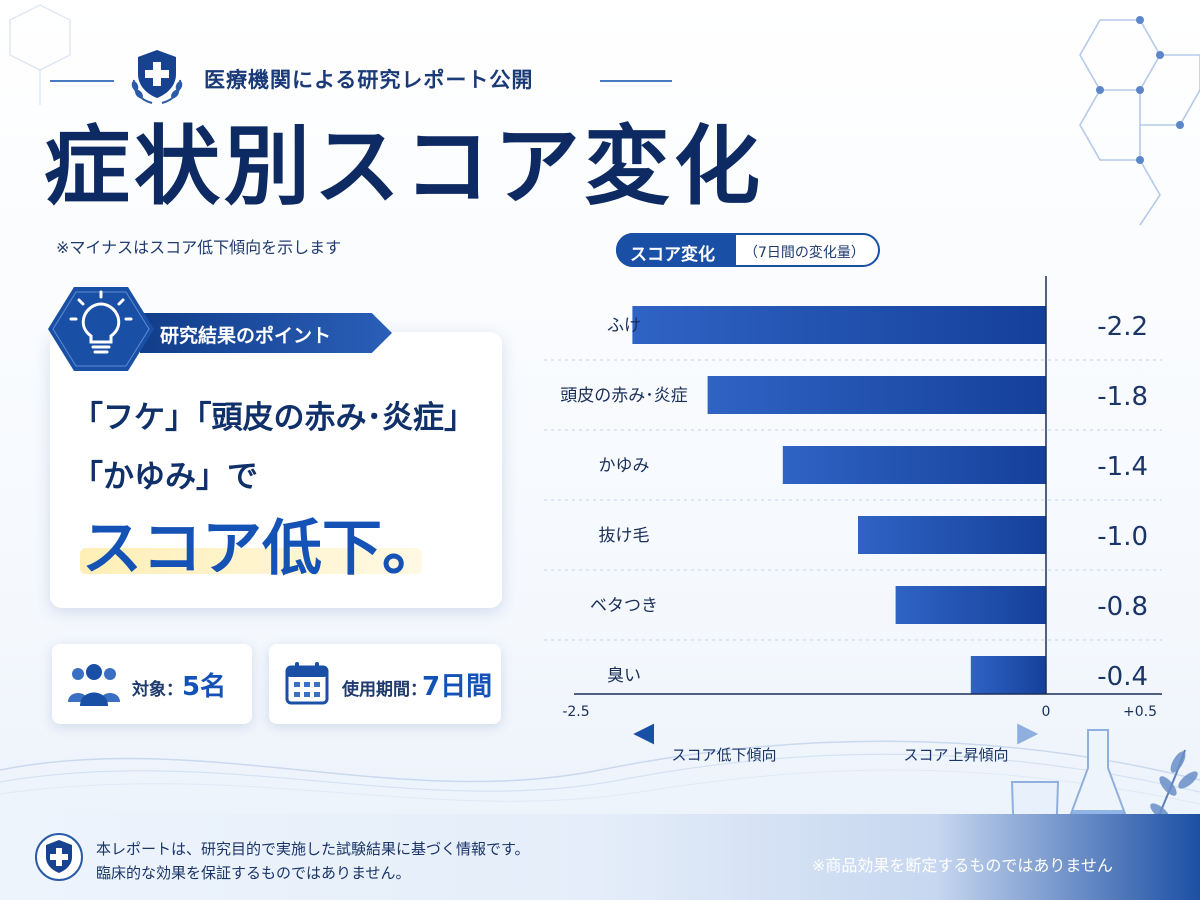 This screenshot has width=1200, height=900. Describe the element at coordinates (307, 683) in the screenshot. I see `calendar-icon` at that location.